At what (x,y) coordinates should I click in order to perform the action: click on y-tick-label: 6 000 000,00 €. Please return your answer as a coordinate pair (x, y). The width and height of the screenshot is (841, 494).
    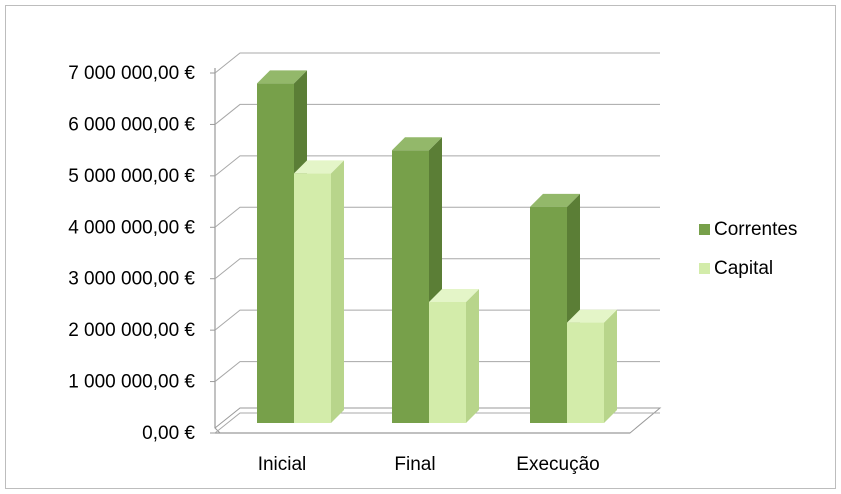
    Looking at the image, I should click on (131, 124).